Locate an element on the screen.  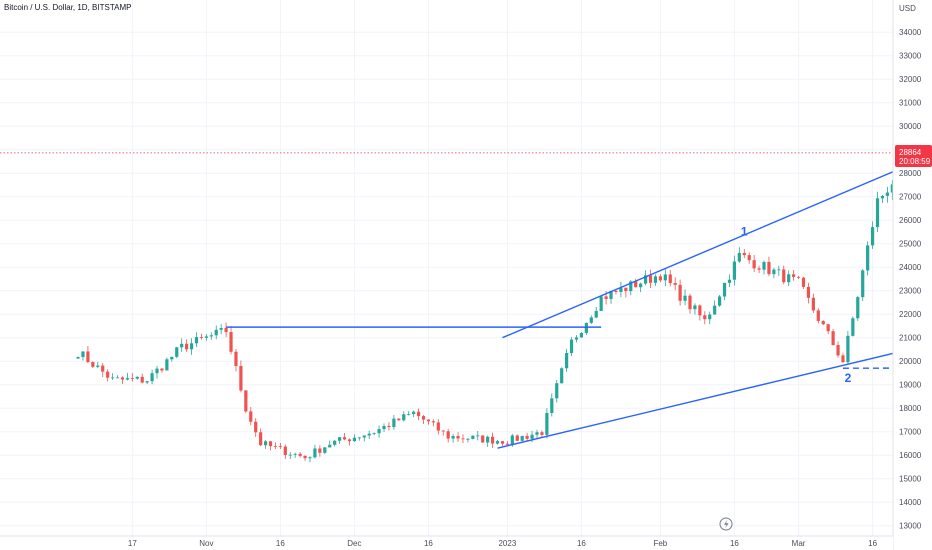
flash-icon is located at coordinates (726, 524).